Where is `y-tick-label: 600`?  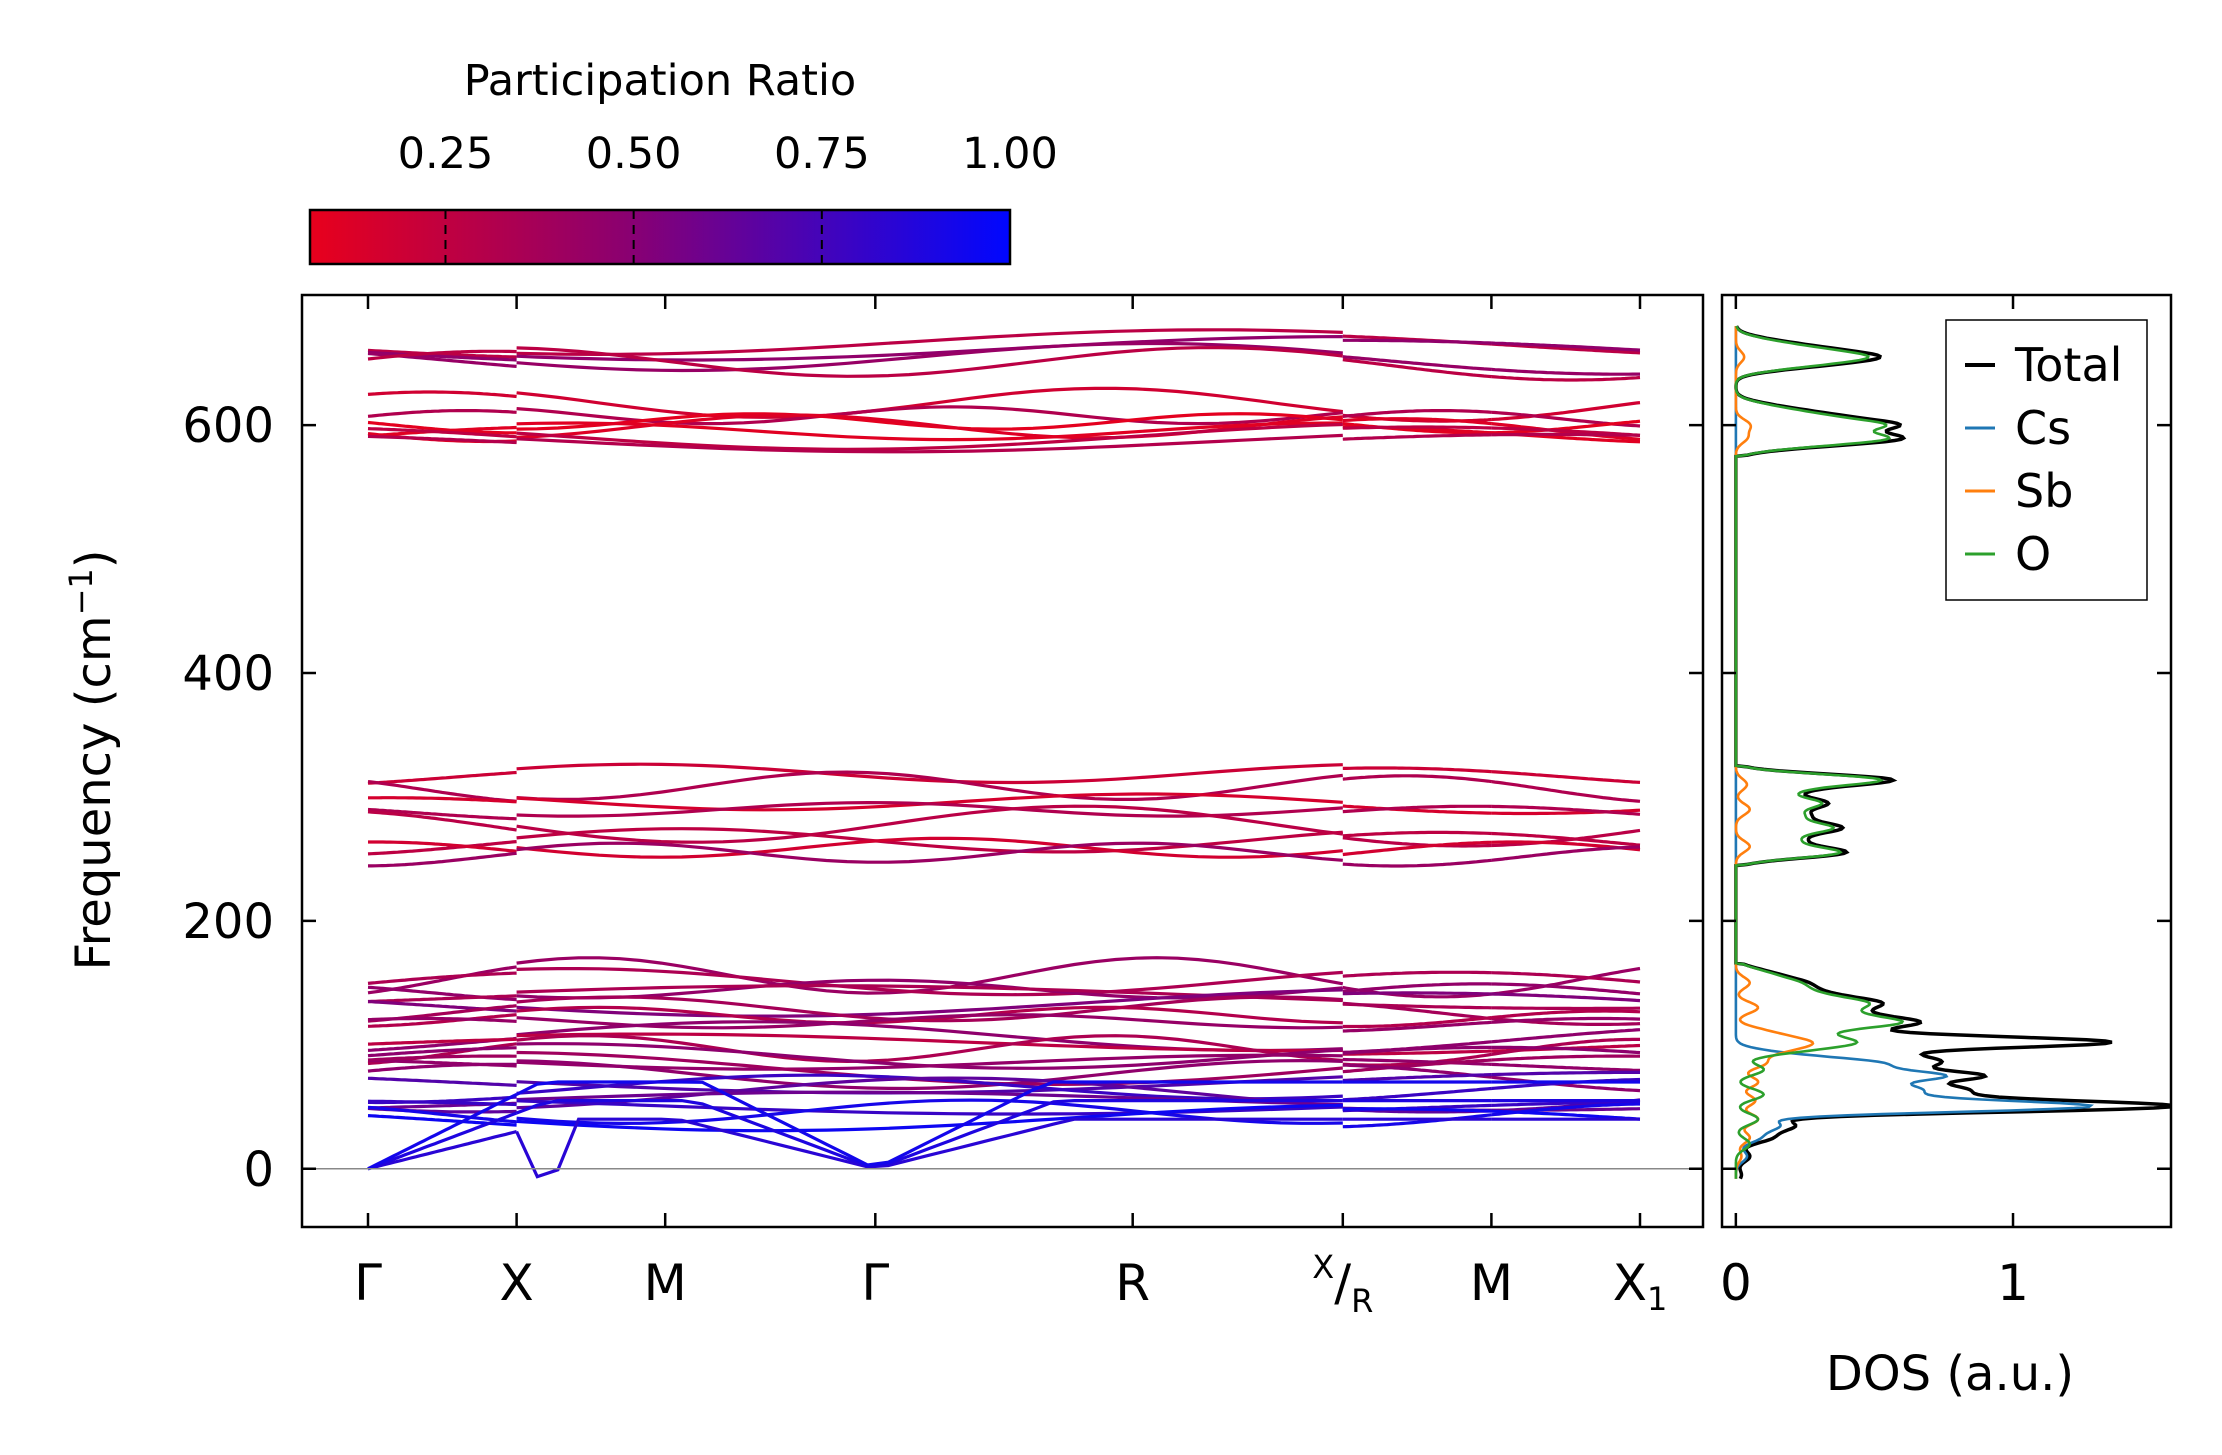 y-tick-label: 600 is located at coordinates (228, 426).